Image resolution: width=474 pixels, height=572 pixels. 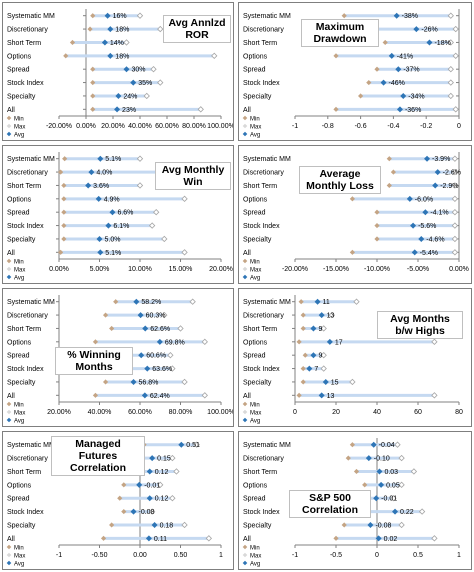 I want to click on avg-data-label: 30%, so click(x=139, y=70).